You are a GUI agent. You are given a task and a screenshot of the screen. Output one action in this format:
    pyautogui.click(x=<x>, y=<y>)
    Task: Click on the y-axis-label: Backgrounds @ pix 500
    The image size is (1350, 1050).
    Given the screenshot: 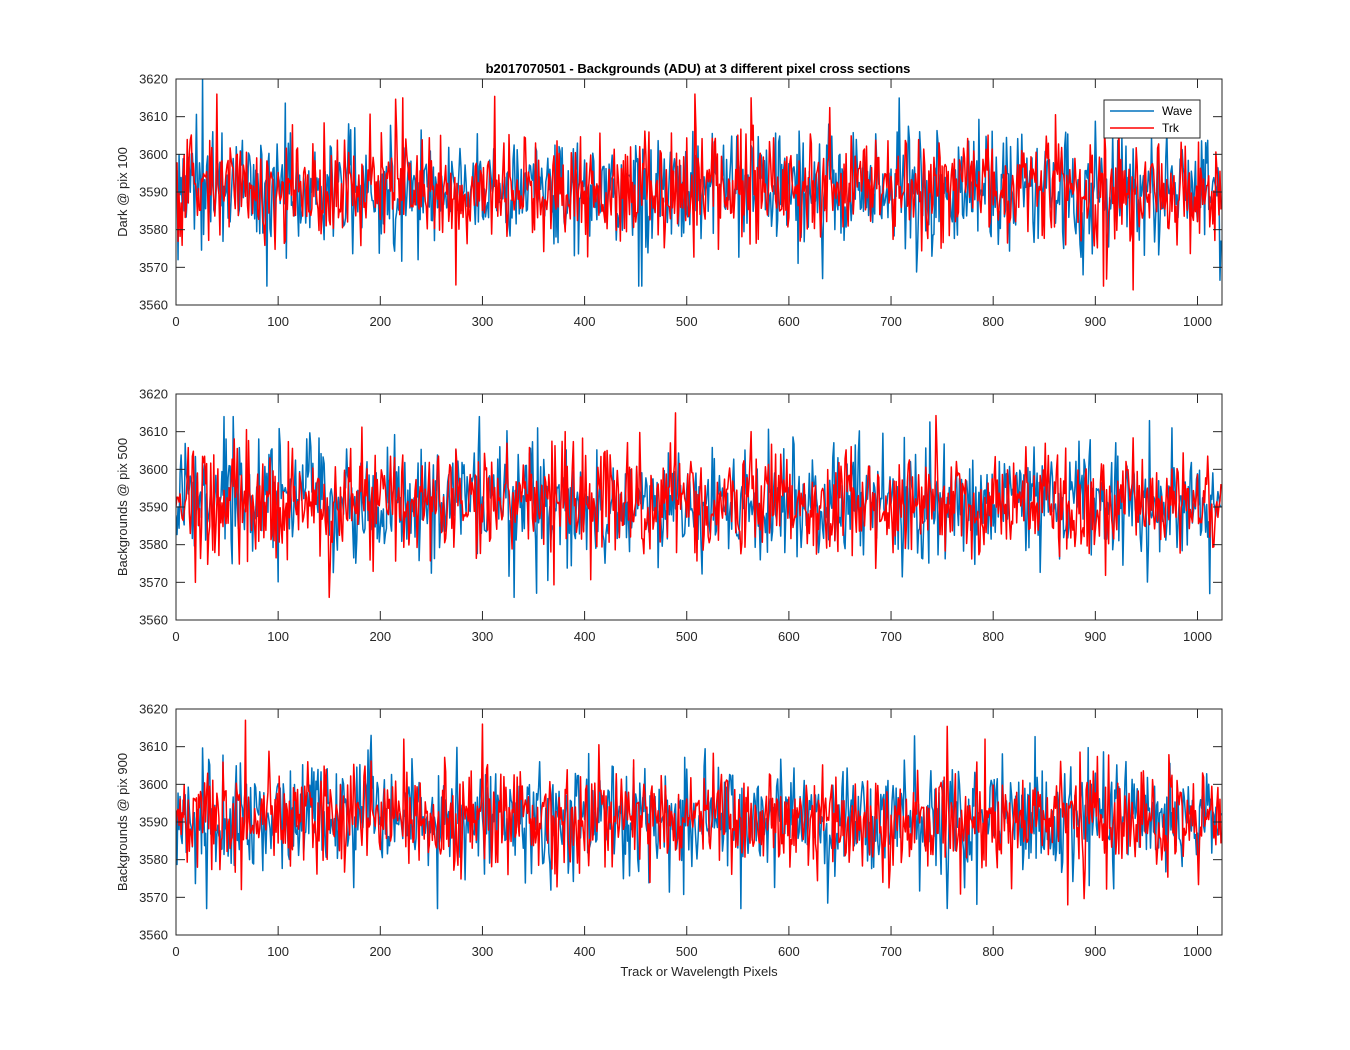 What is the action you would take?
    pyautogui.click(x=122, y=507)
    